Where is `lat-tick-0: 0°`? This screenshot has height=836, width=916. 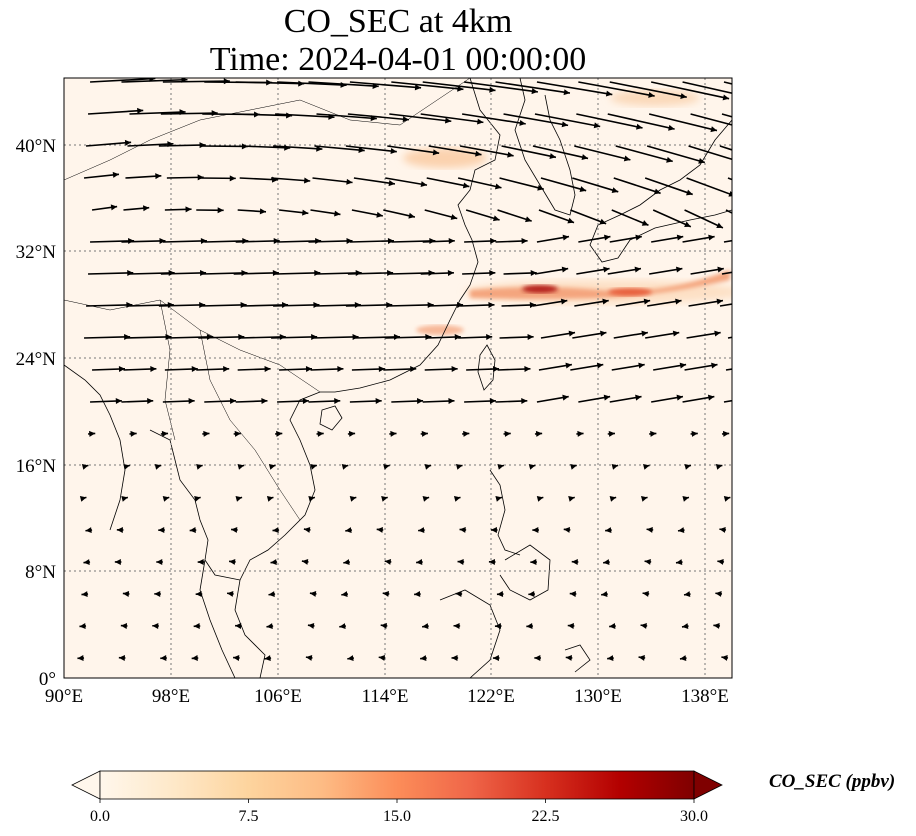
lat-tick-0: 0° is located at coordinates (47, 679).